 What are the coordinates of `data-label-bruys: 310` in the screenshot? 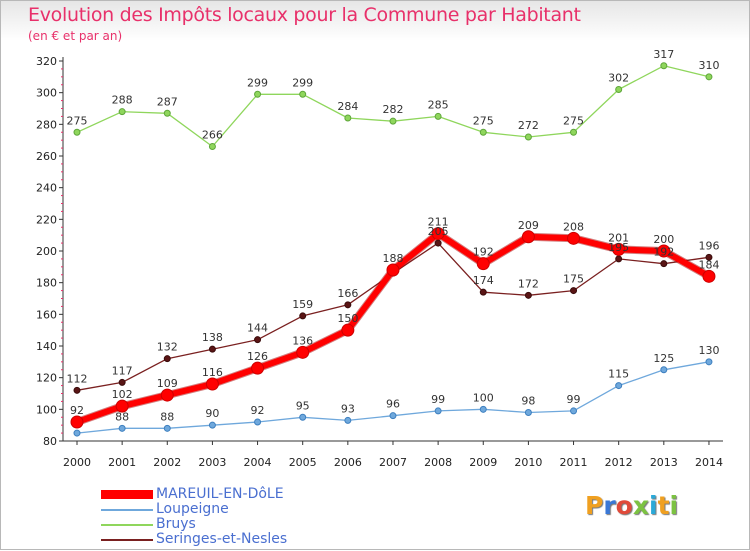 It's located at (708, 65).